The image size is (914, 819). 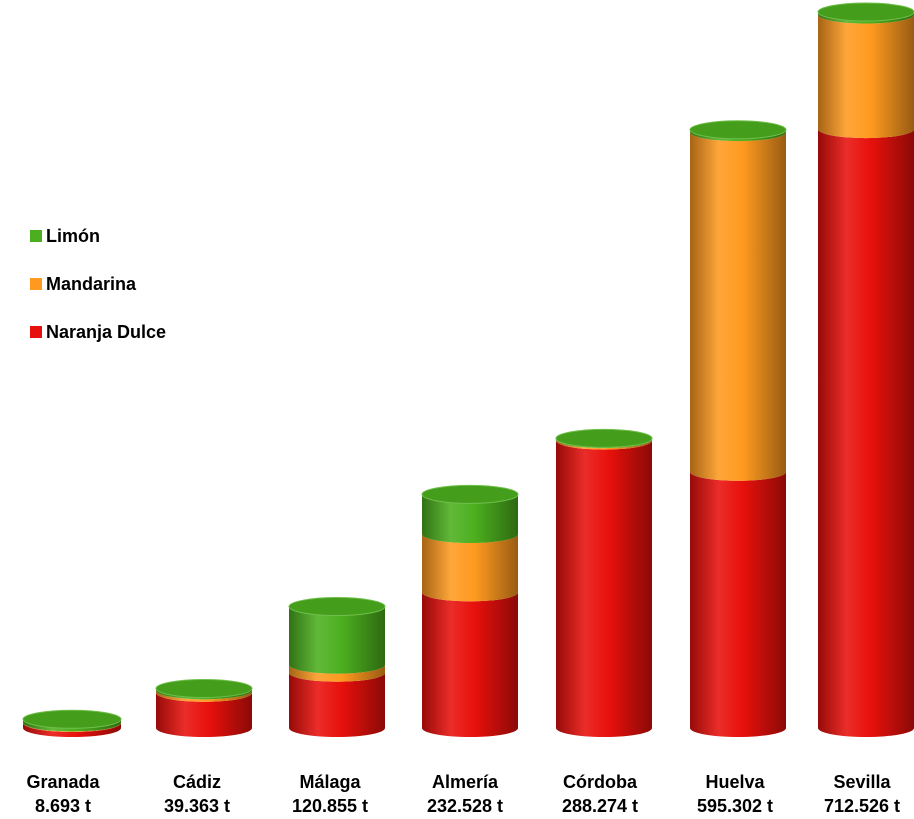 What do you see at coordinates (862, 806) in the screenshot?
I see `category-total: 712.526 t` at bounding box center [862, 806].